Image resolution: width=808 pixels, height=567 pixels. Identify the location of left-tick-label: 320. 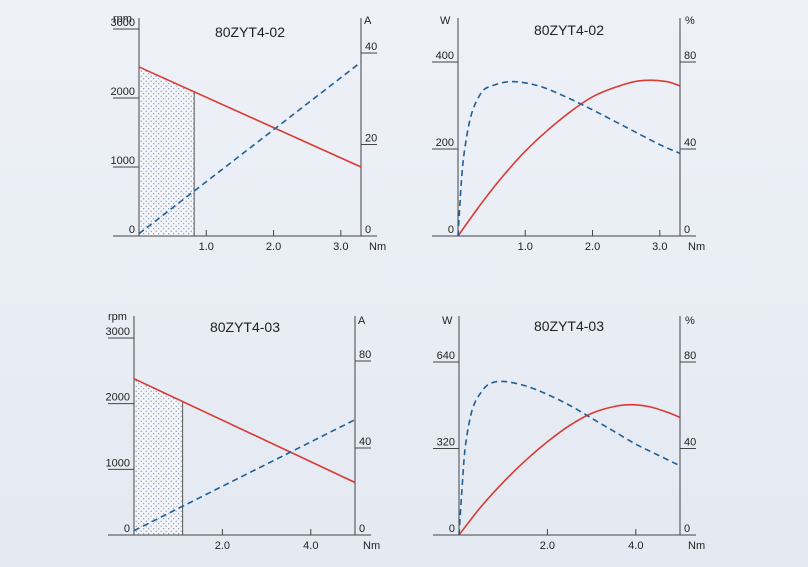
(446, 443).